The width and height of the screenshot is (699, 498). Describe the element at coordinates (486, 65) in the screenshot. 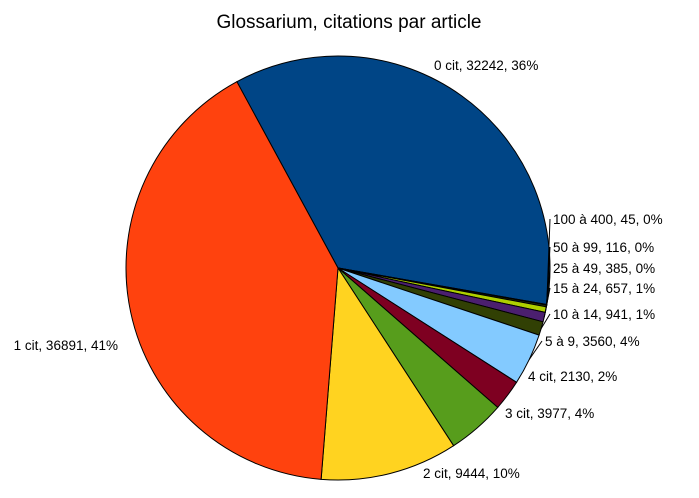

I see `slice-label: 0 cit, 32242, 36%` at that location.